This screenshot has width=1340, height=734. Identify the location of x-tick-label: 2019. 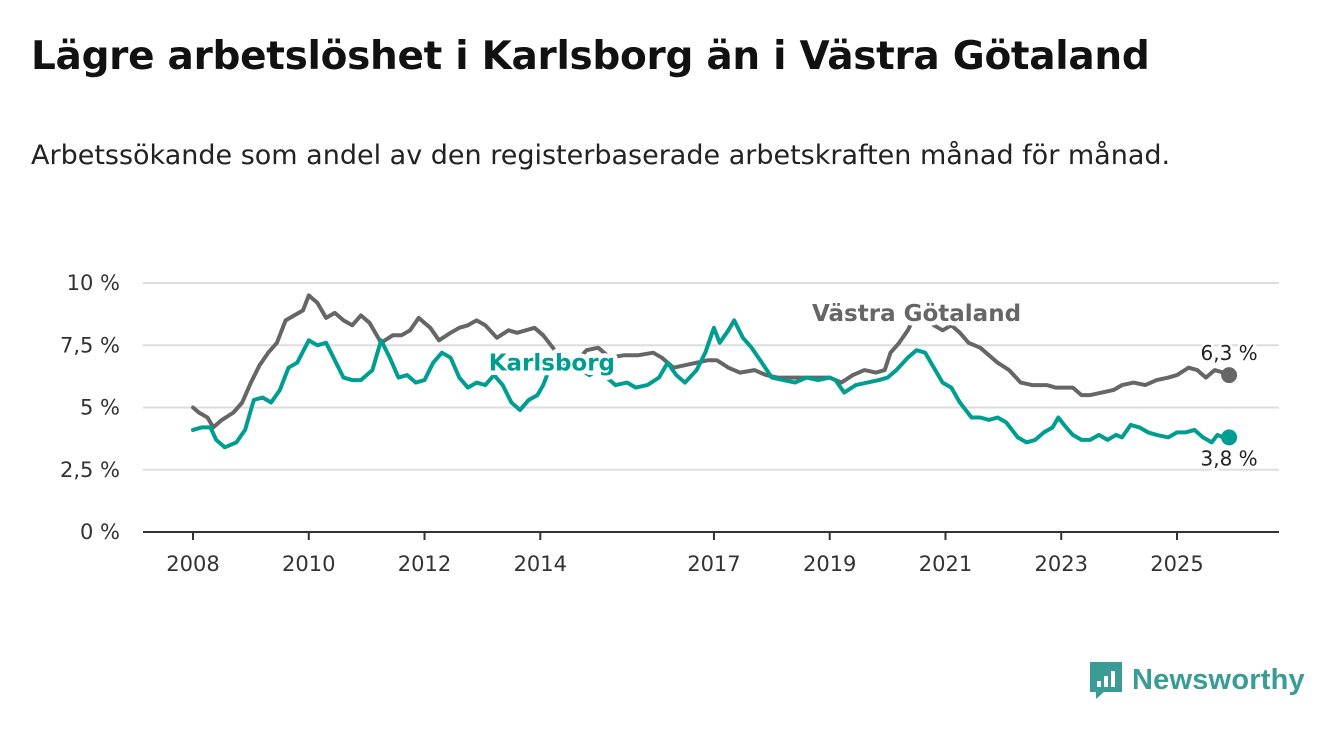
(829, 564).